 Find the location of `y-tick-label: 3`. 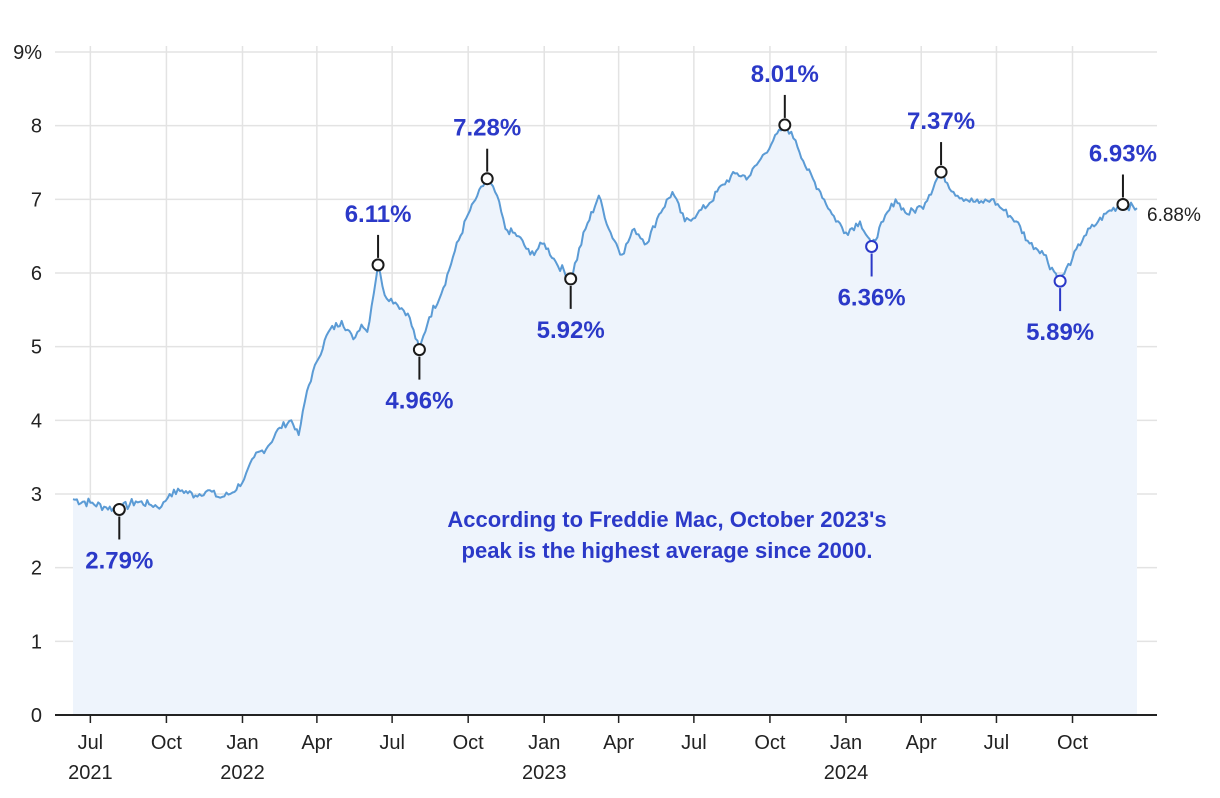

y-tick-label: 3 is located at coordinates (36, 495).